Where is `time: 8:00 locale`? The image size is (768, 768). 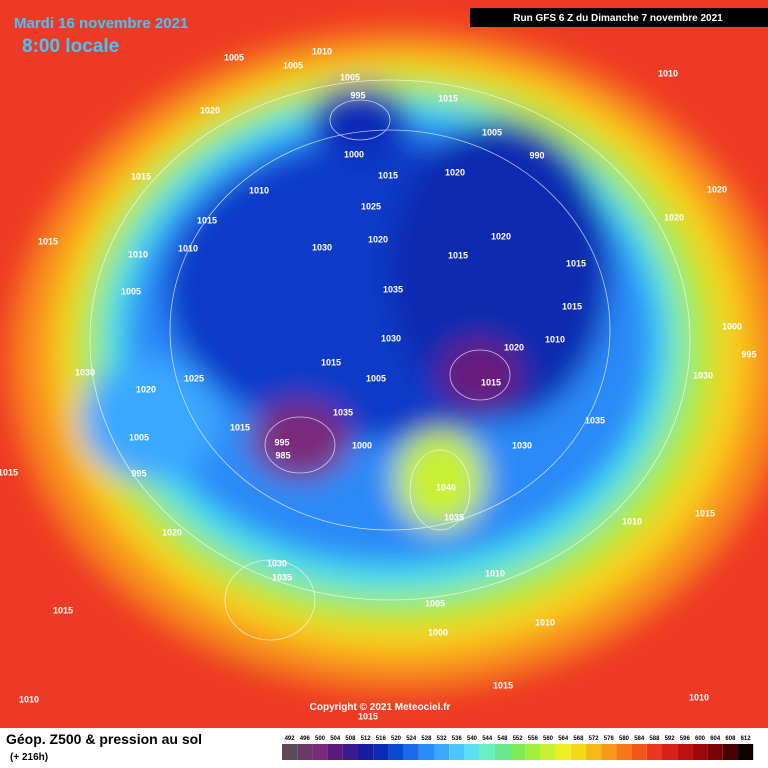
time: 8:00 locale is located at coordinates (70, 46).